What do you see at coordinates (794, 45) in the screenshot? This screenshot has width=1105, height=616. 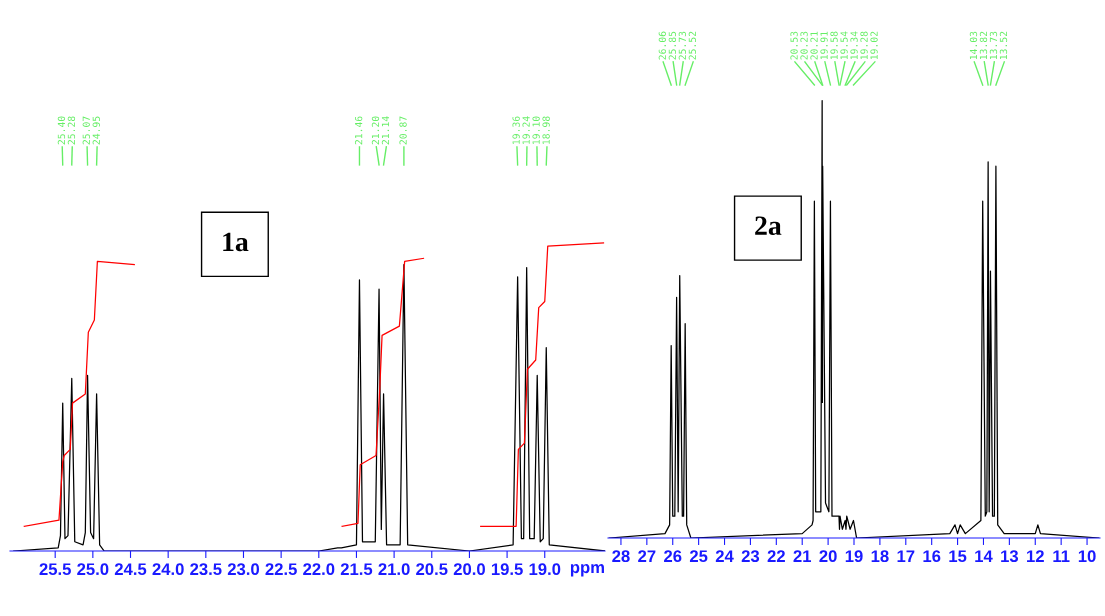 I see `annotation: 20.53` at bounding box center [794, 45].